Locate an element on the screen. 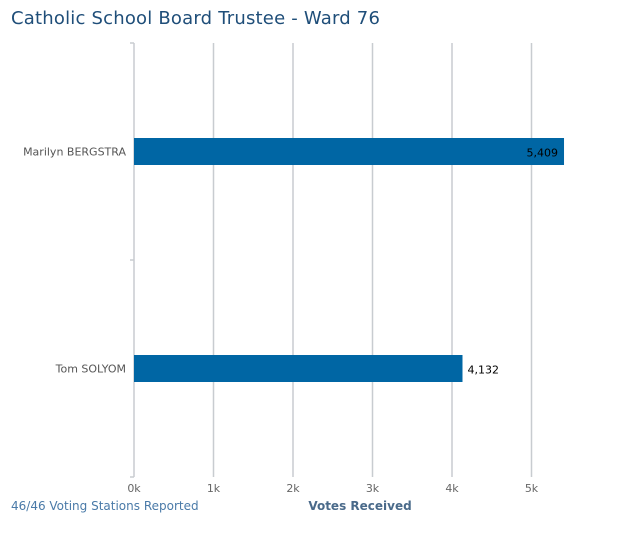 The width and height of the screenshot is (640, 533). chart-title: Catholic School Board Trustee - Ward 76 is located at coordinates (196, 18).